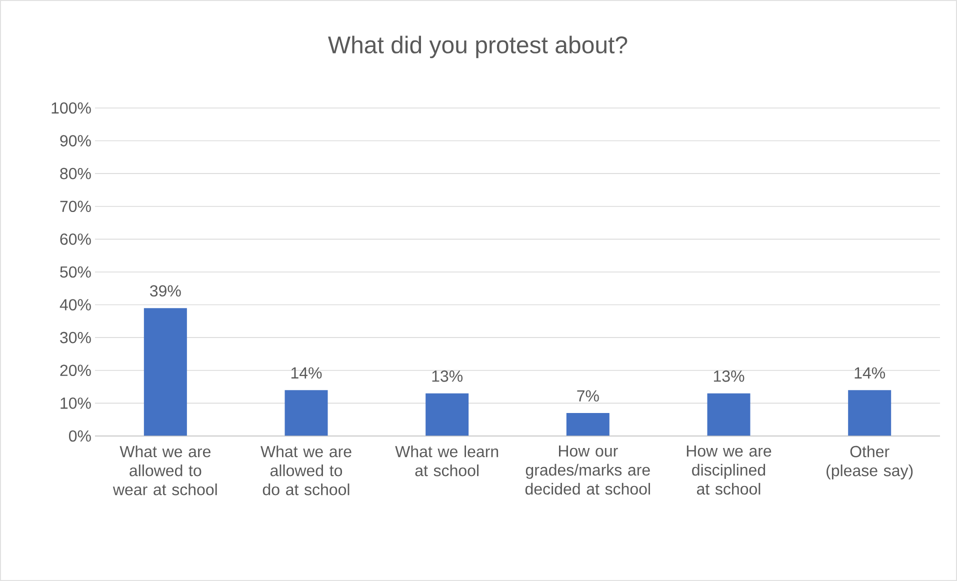 This screenshot has width=957, height=581. I want to click on y-tick-label: 80%, so click(75, 174).